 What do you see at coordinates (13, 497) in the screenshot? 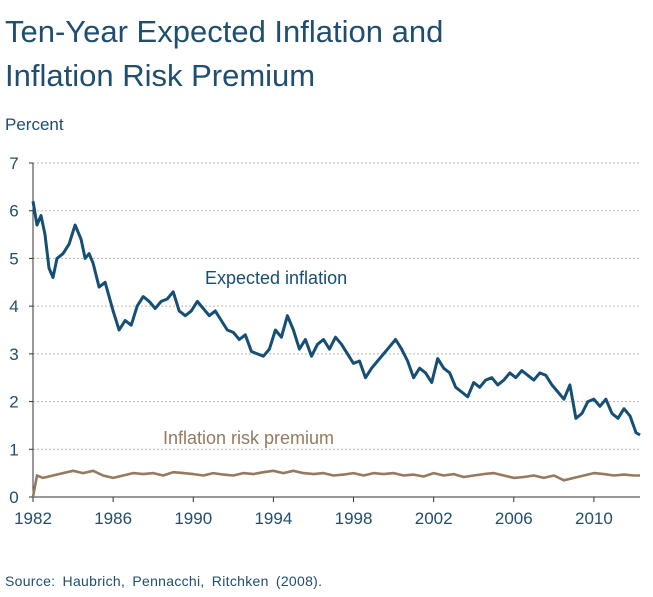
I see `y-tick-label-0: 0` at bounding box center [13, 497].